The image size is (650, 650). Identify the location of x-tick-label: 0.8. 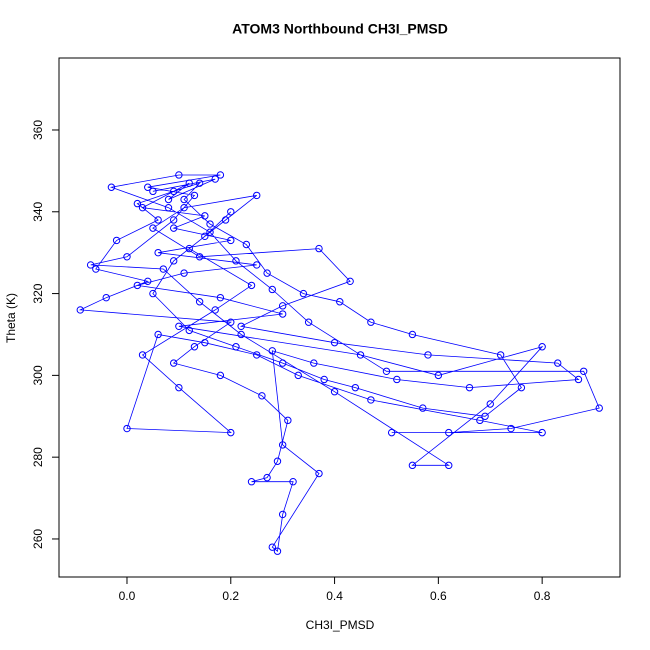
(542, 596).